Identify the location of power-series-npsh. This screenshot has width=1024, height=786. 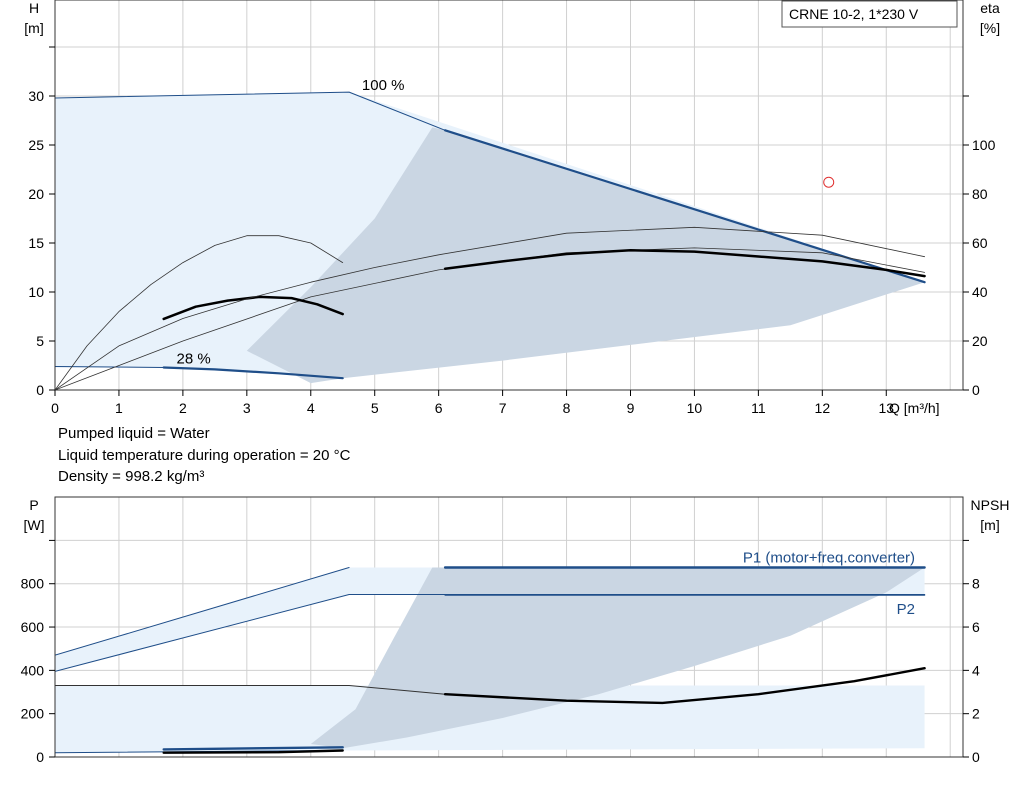
(250, 690).